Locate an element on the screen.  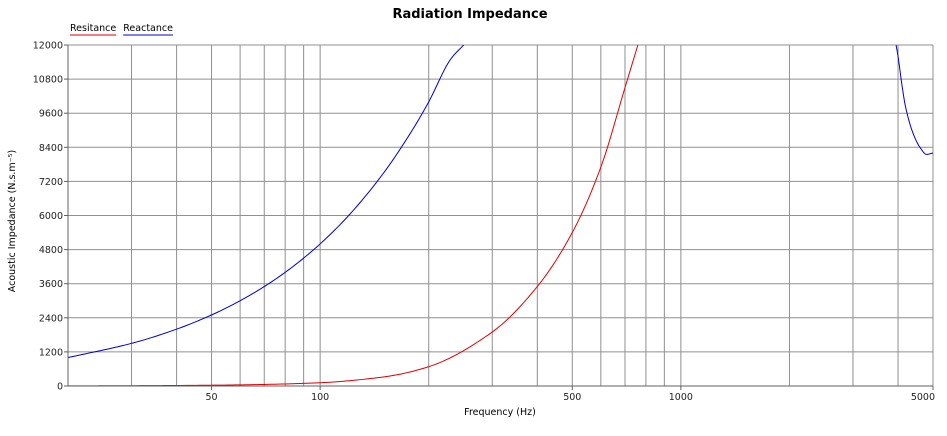
y-tick-label: 7200 is located at coordinates (51, 182).